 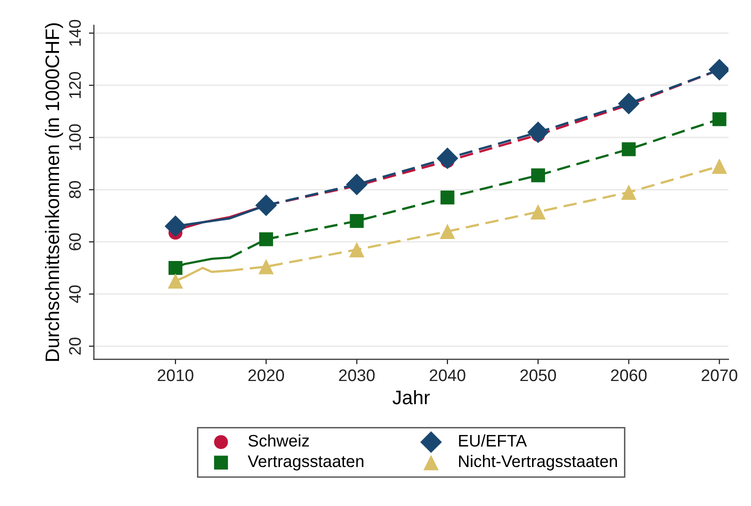 I want to click on y-tick-label: 40, so click(x=75, y=294).